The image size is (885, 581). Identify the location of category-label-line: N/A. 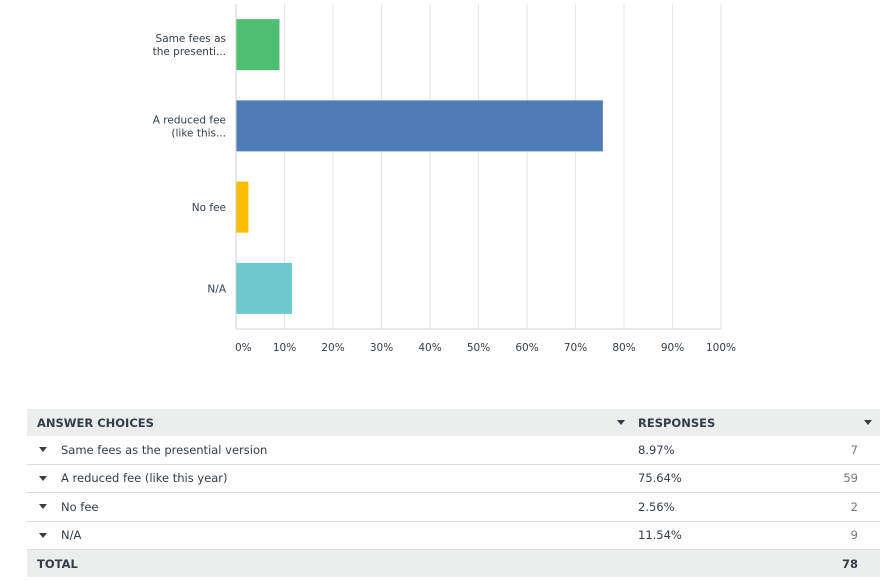
(216, 289).